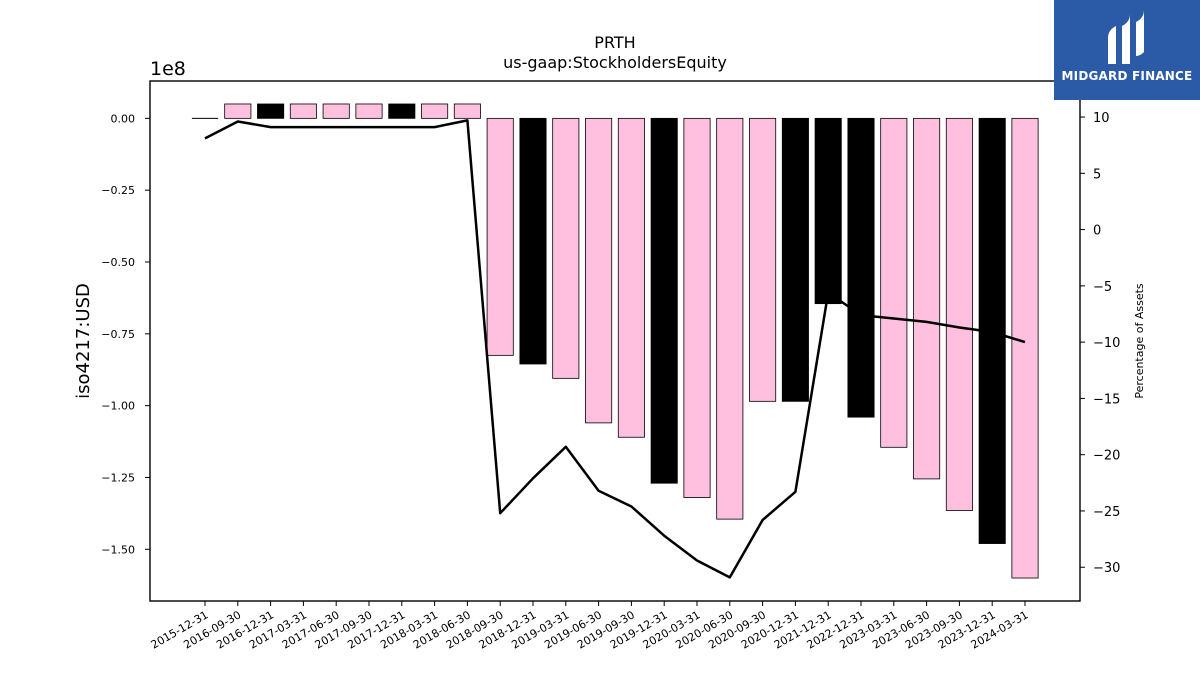 The height and width of the screenshot is (675, 1200). Describe the element at coordinates (1101, 118) in the screenshot. I see `y2-tick-label: 10` at that location.